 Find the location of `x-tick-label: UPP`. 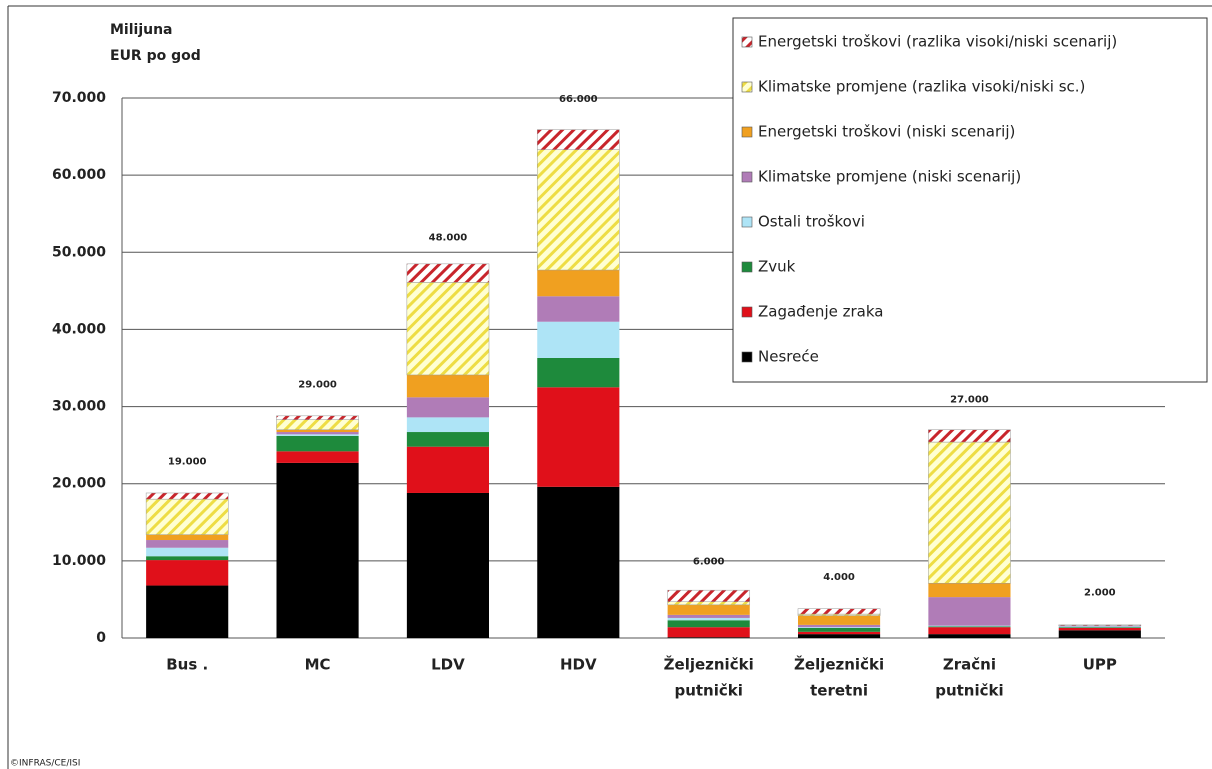

x-tick-label: UPP is located at coordinates (1100, 665).